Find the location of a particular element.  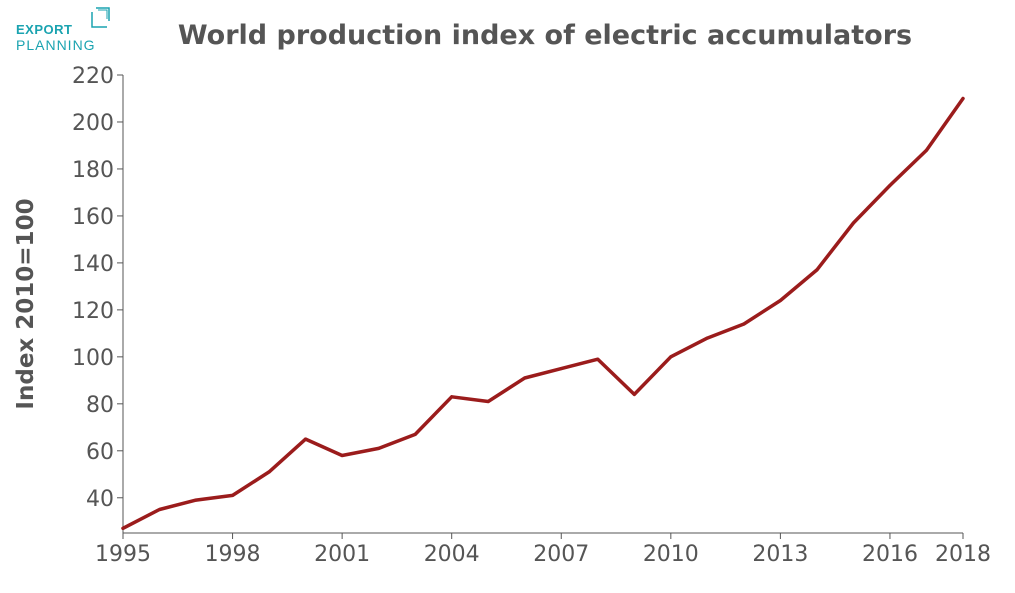

y-tick-label: 80 is located at coordinates (100, 405).